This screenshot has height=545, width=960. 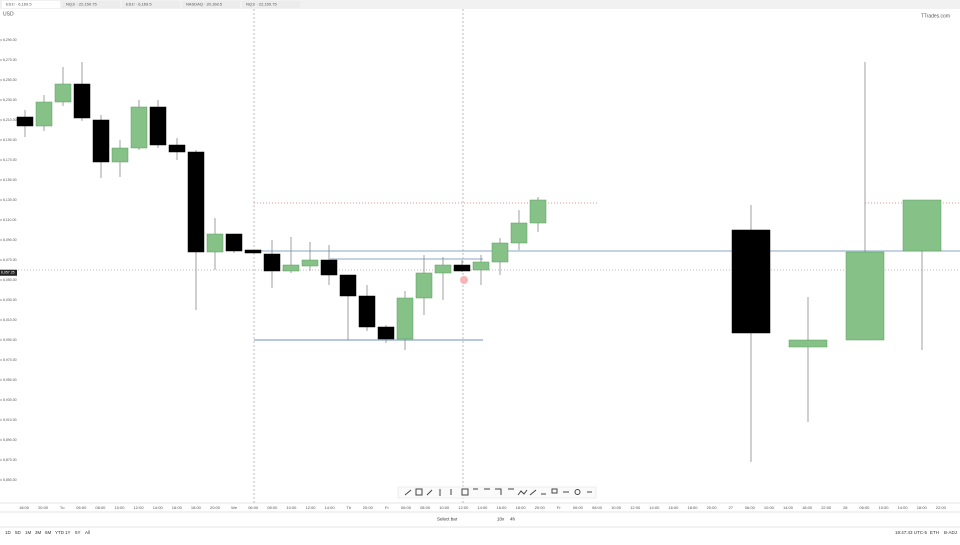 What do you see at coordinates (10, 480) in the screenshot?
I see `y-tick-label: 5,850.00` at bounding box center [10, 480].